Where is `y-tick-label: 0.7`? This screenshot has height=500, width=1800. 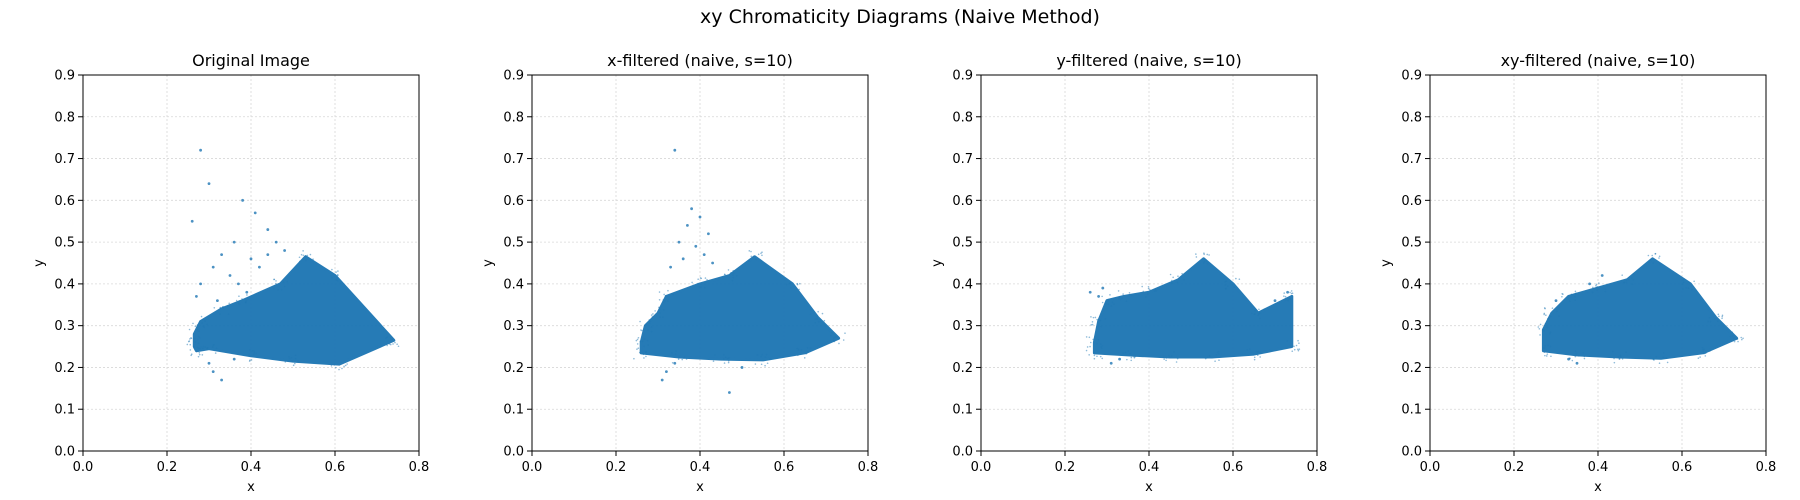 y-tick-label: 0.7 is located at coordinates (513, 159).